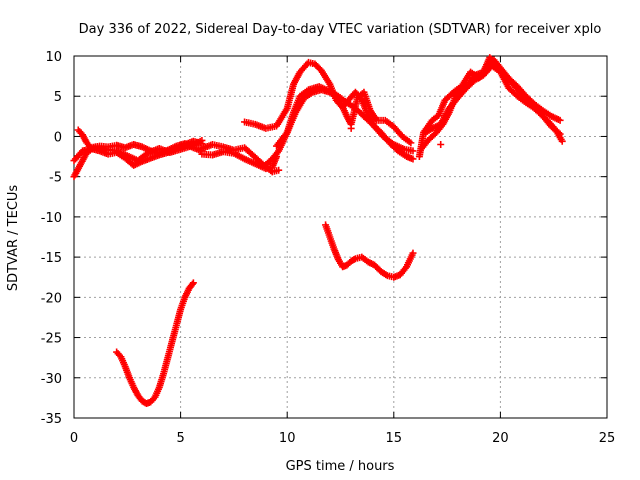 This screenshot has width=640, height=480. What do you see at coordinates (51, 218) in the screenshot?
I see `y-tick-label: -10` at bounding box center [51, 218].